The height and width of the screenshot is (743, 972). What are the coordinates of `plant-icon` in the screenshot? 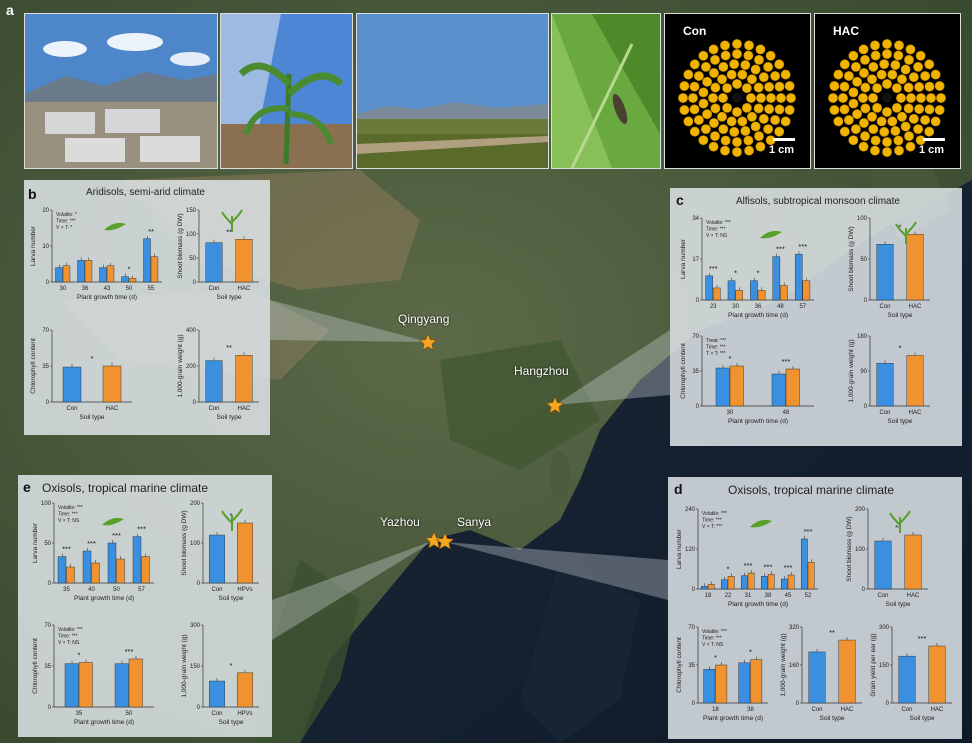 It's located at (906, 232).